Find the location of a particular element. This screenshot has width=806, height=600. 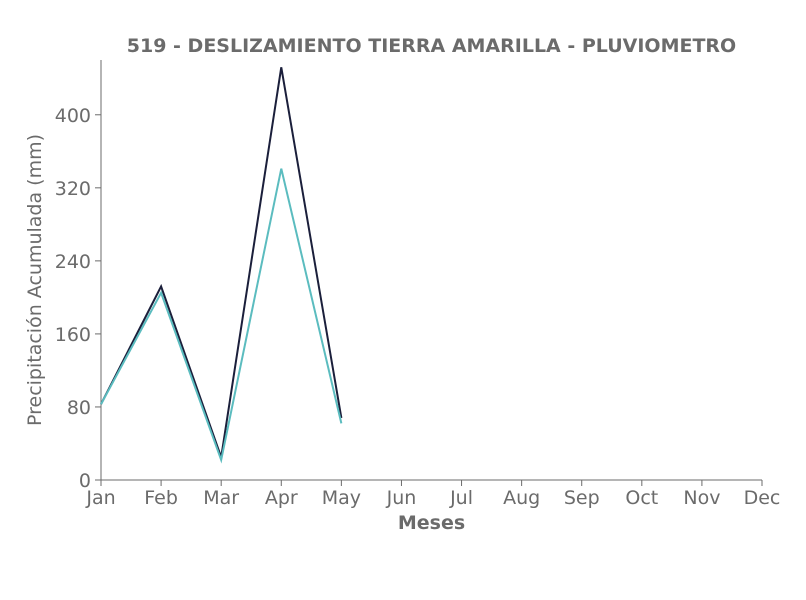

x-tick-label: Aug is located at coordinates (521, 498).